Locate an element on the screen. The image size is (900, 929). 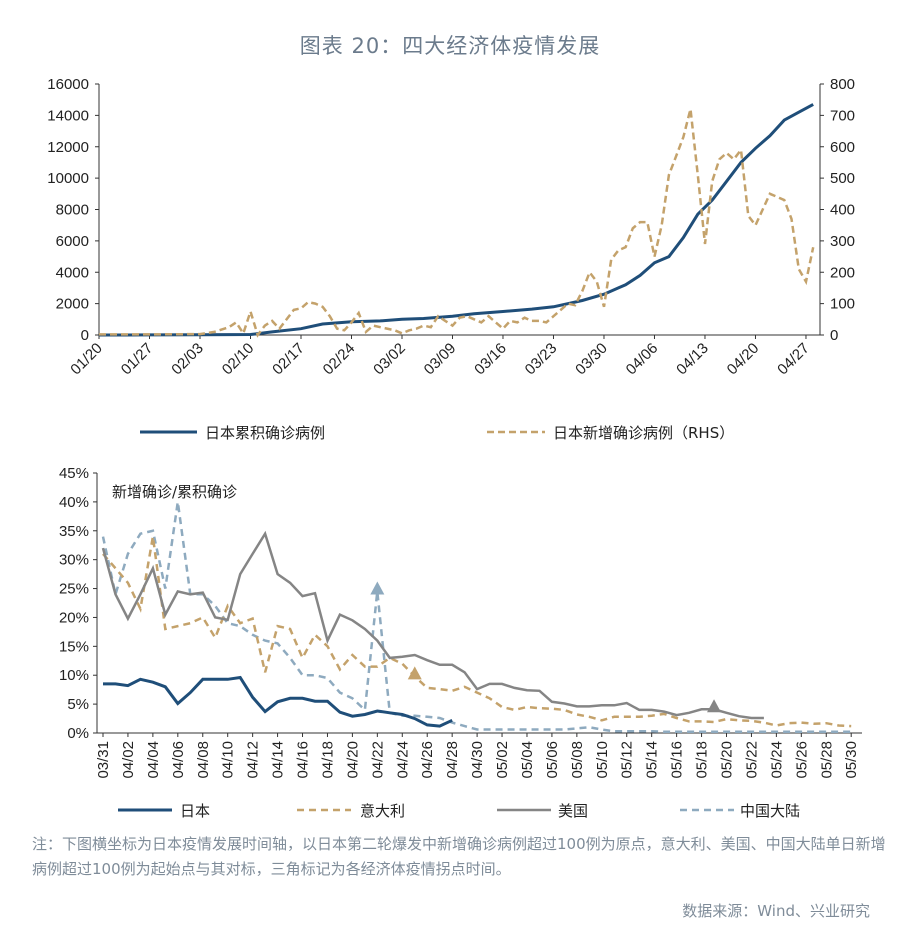
right-y-tick-label: 500 is located at coordinates (842, 178).